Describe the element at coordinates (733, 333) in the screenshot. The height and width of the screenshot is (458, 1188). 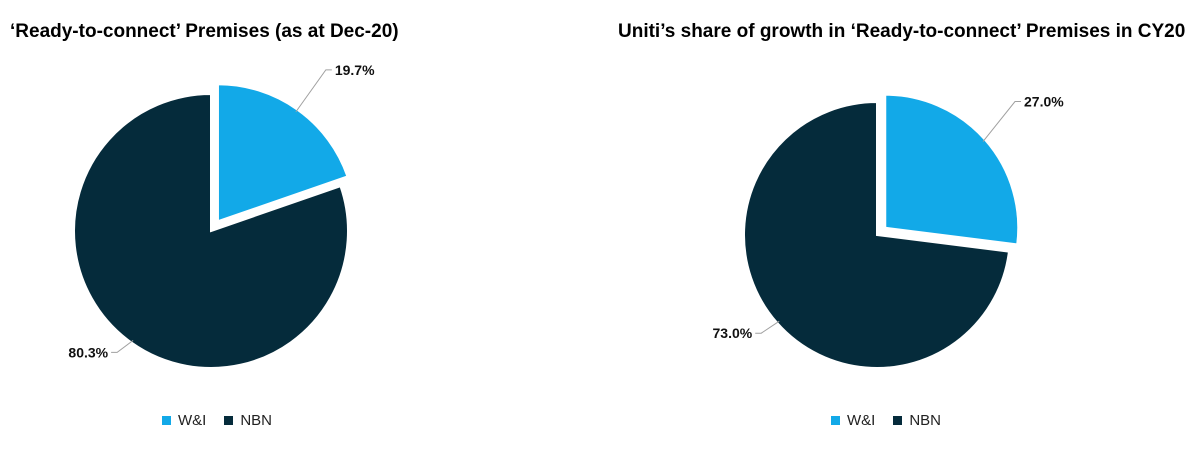
I see `data-label-nbn: 73.0%` at that location.